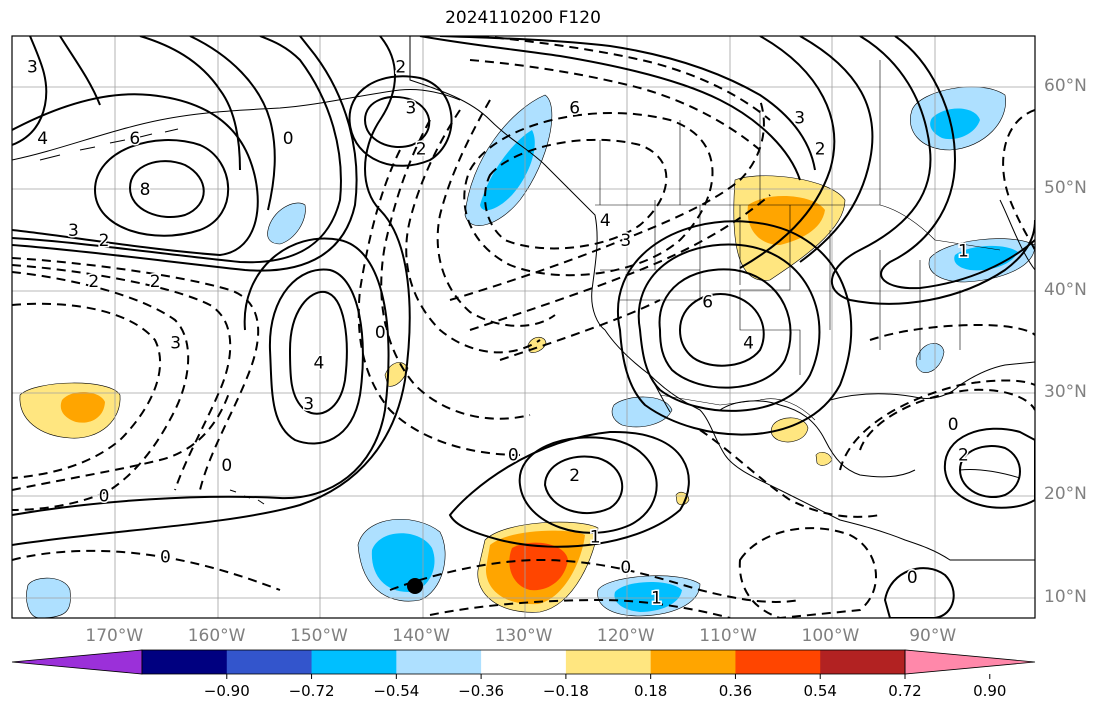 The width and height of the screenshot is (1105, 712). I want to click on longitude-label: 100°W, so click(830, 636).